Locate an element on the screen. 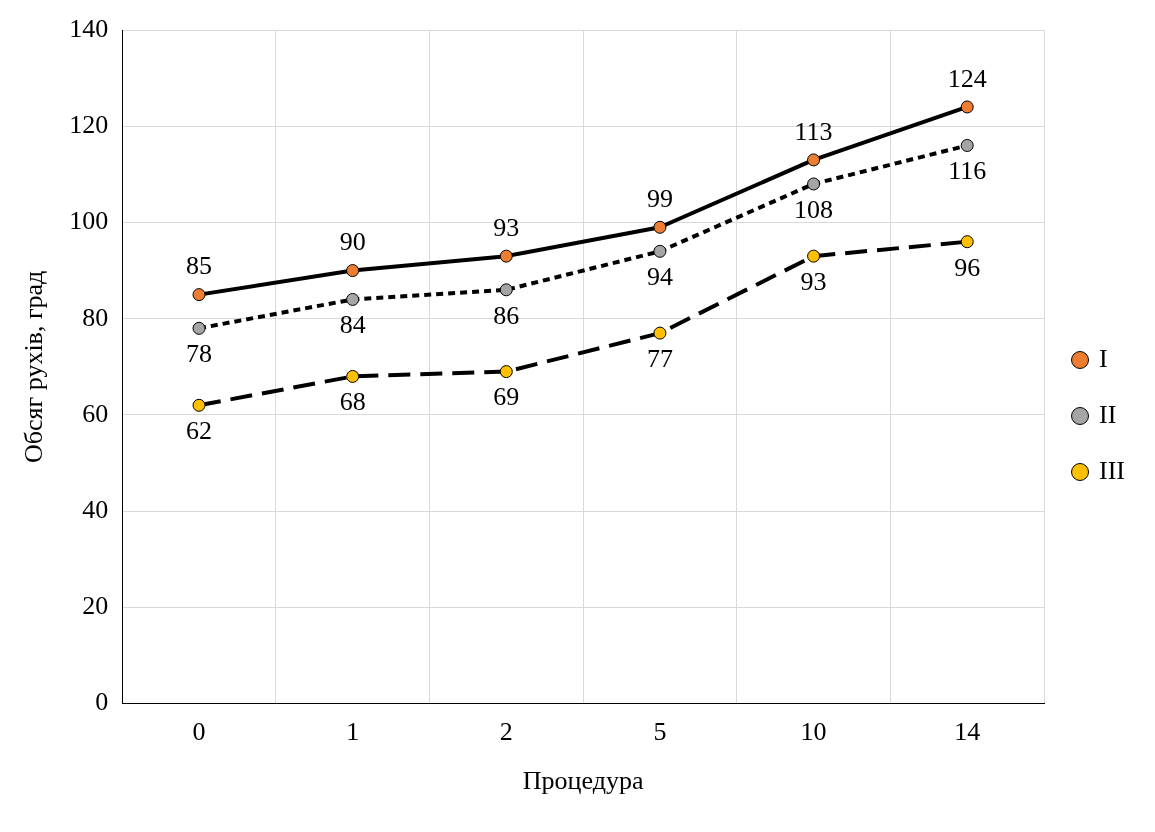  y-tick-label: 60 is located at coordinates (95, 413).